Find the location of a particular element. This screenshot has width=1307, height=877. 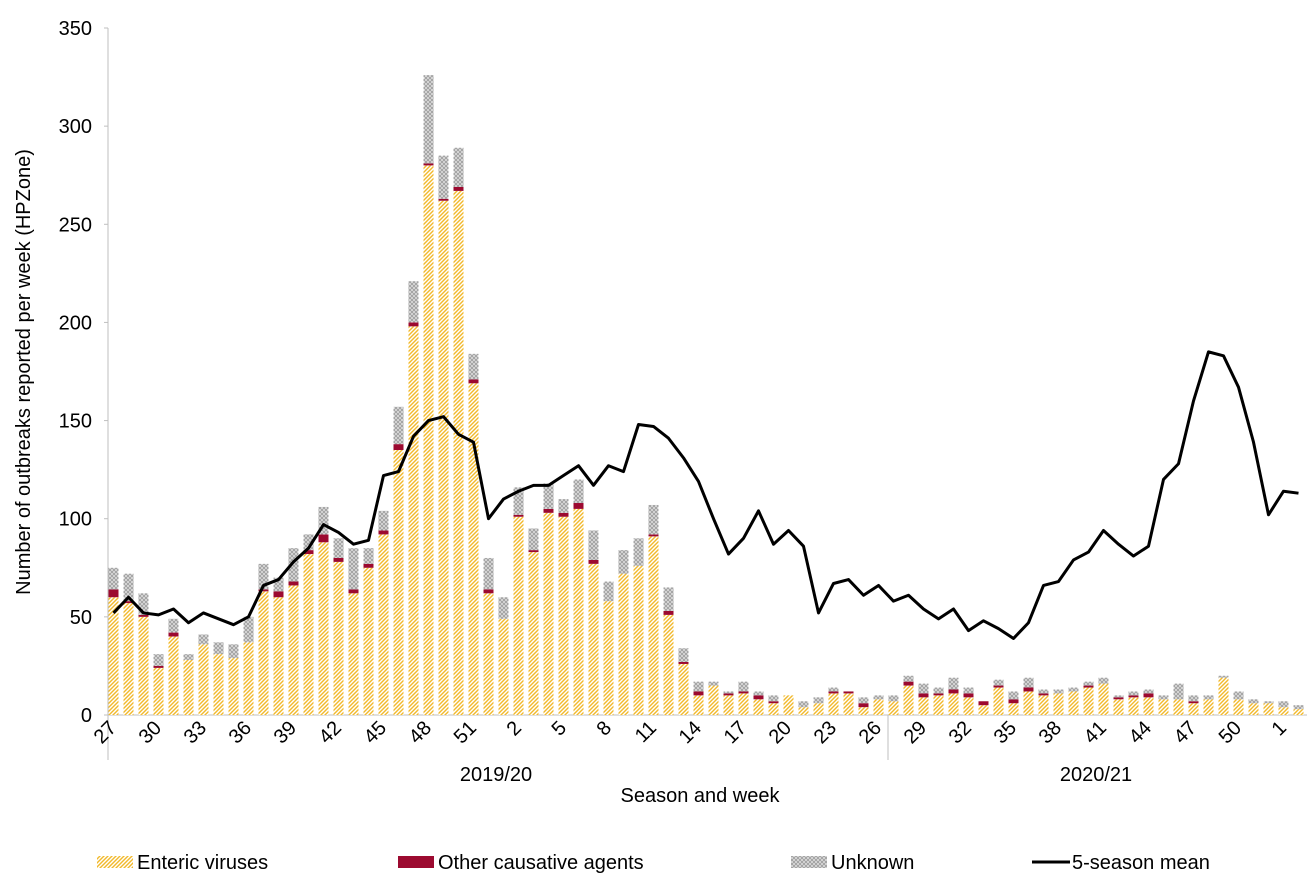

legend-item: Enteric viruses is located at coordinates (182, 863).